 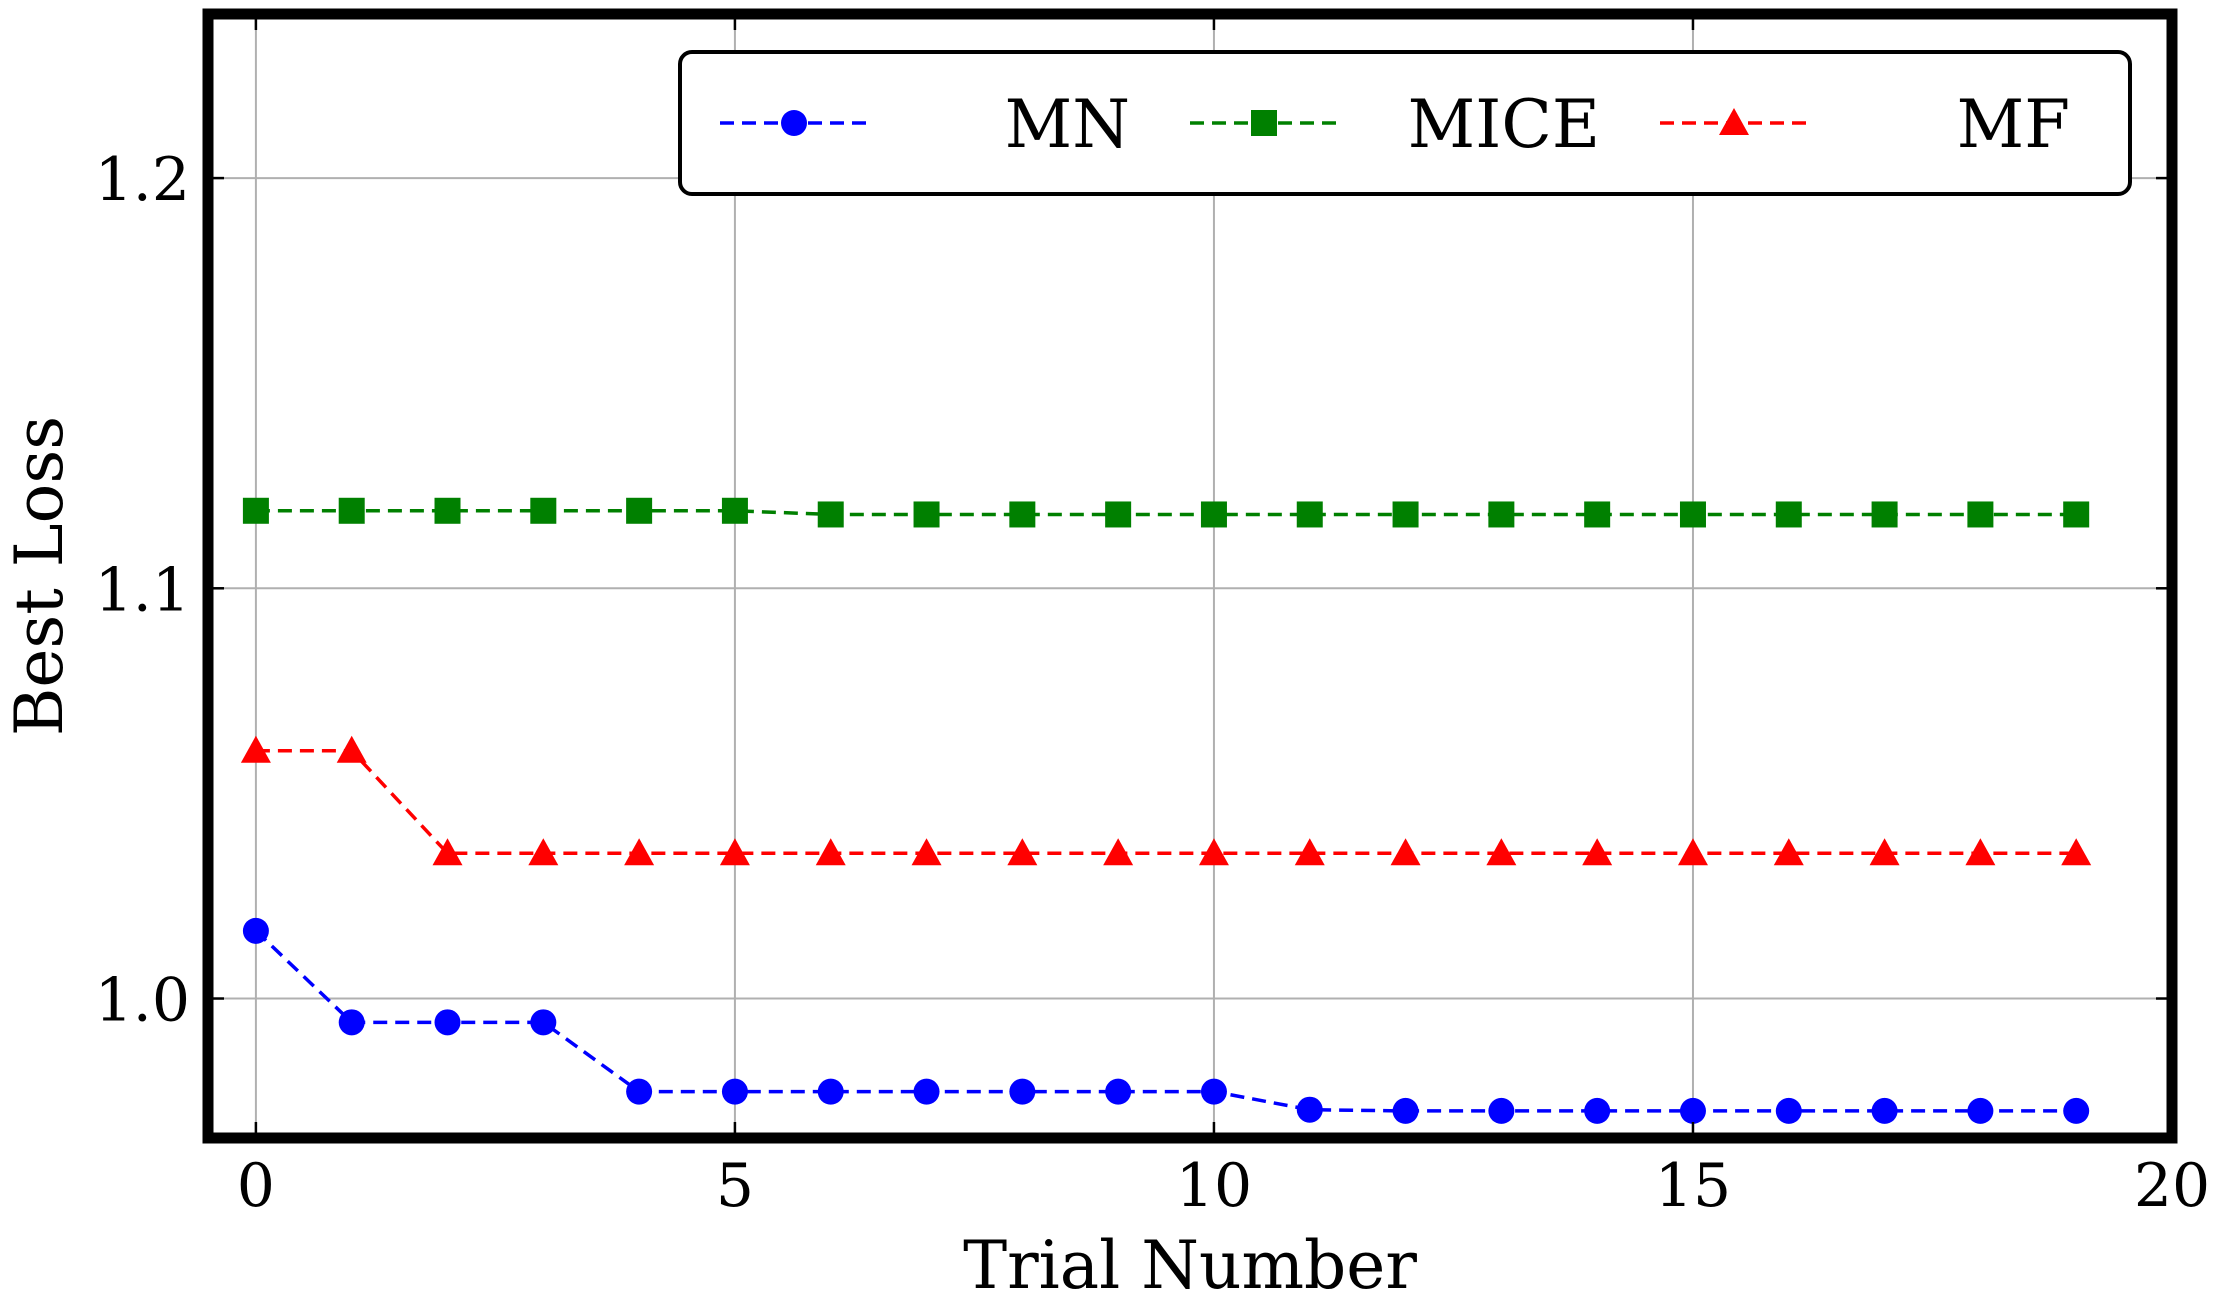 I want to click on series-mn, so click(x=1166, y=1020).